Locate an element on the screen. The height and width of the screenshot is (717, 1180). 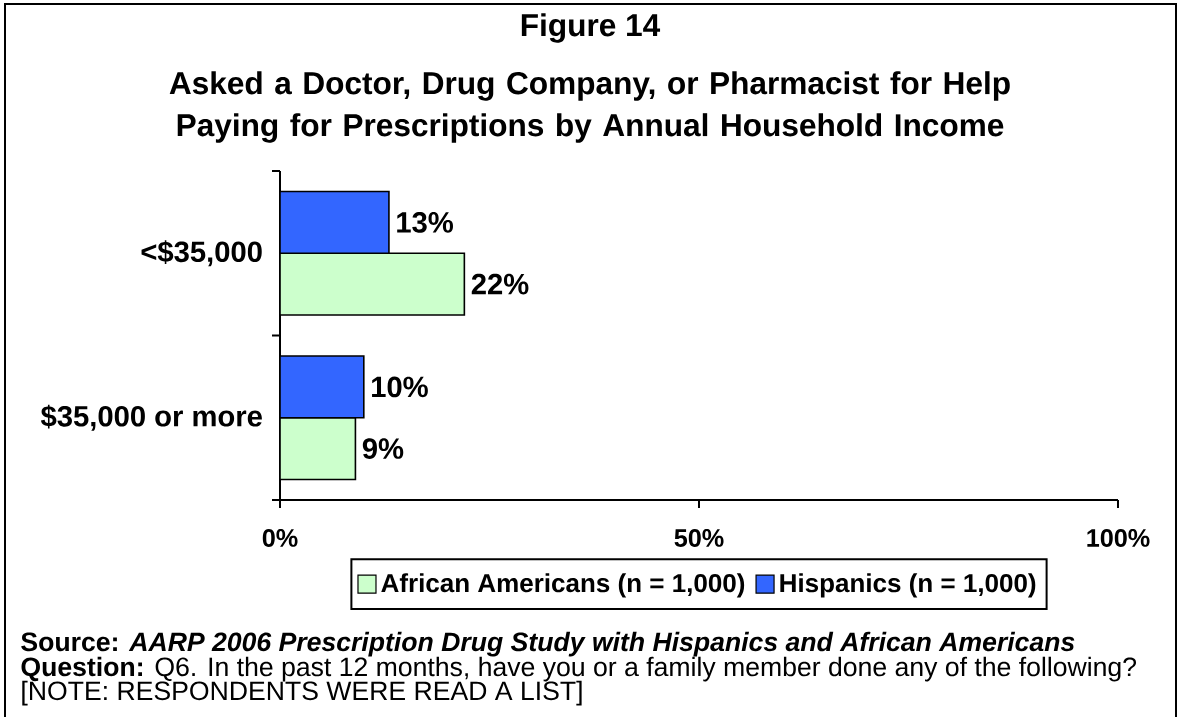
y-tick-label: $35,000 or more is located at coordinates (151, 417).